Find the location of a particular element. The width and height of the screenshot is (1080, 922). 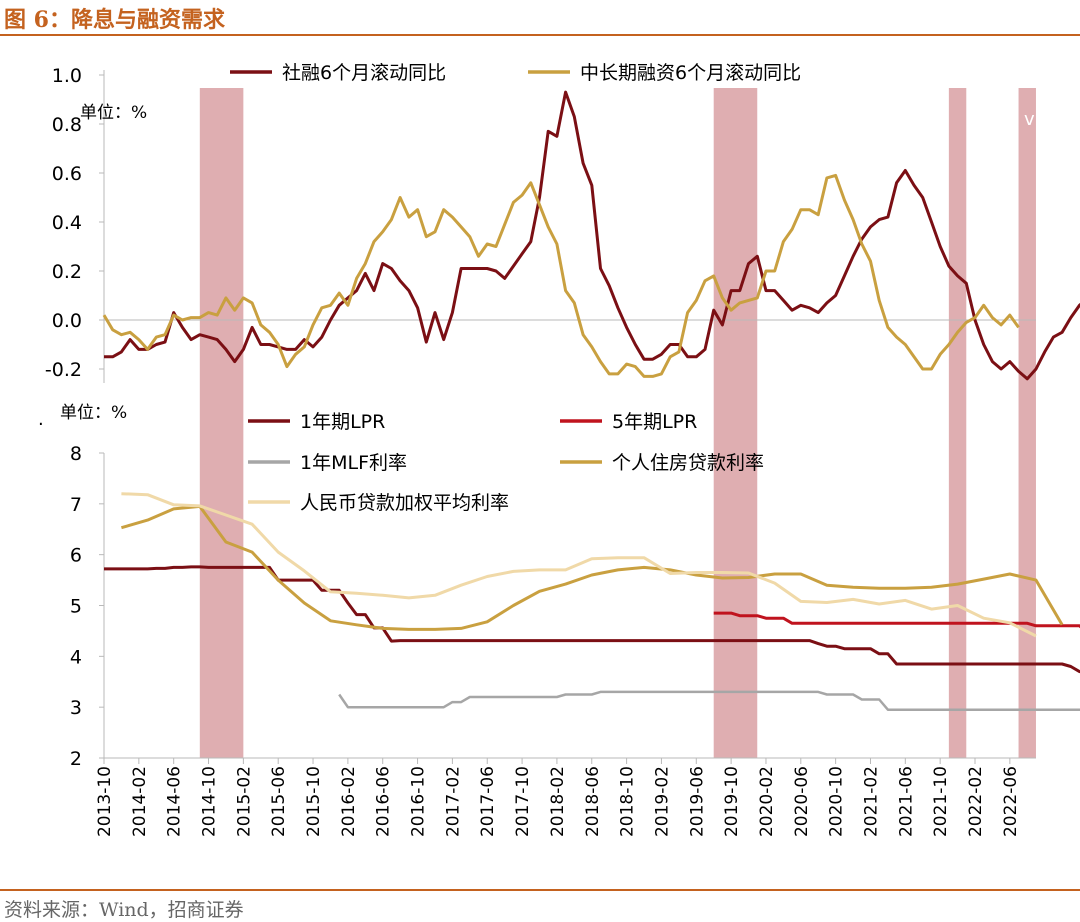

top-y-tick-label: 1.0 is located at coordinates (67, 76).